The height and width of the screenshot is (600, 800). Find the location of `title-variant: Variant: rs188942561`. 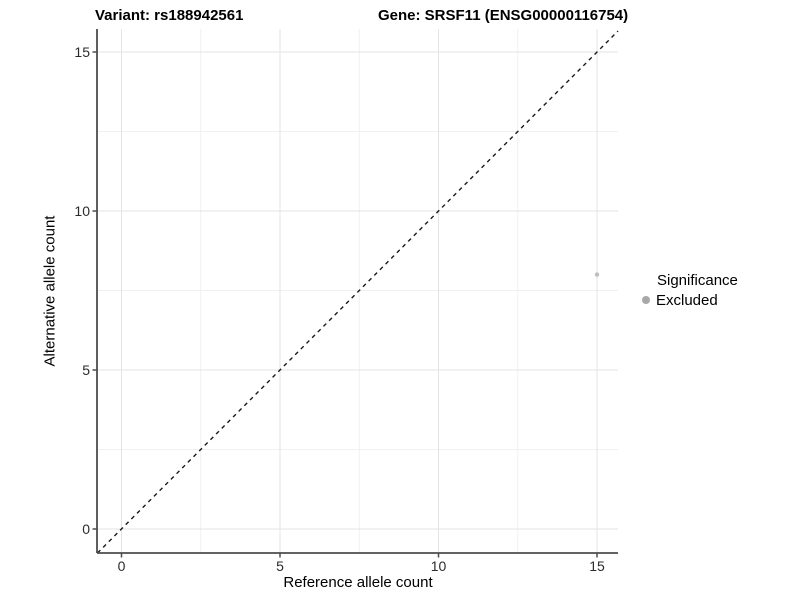

title-variant: Variant: rs188942561 is located at coordinates (169, 15).